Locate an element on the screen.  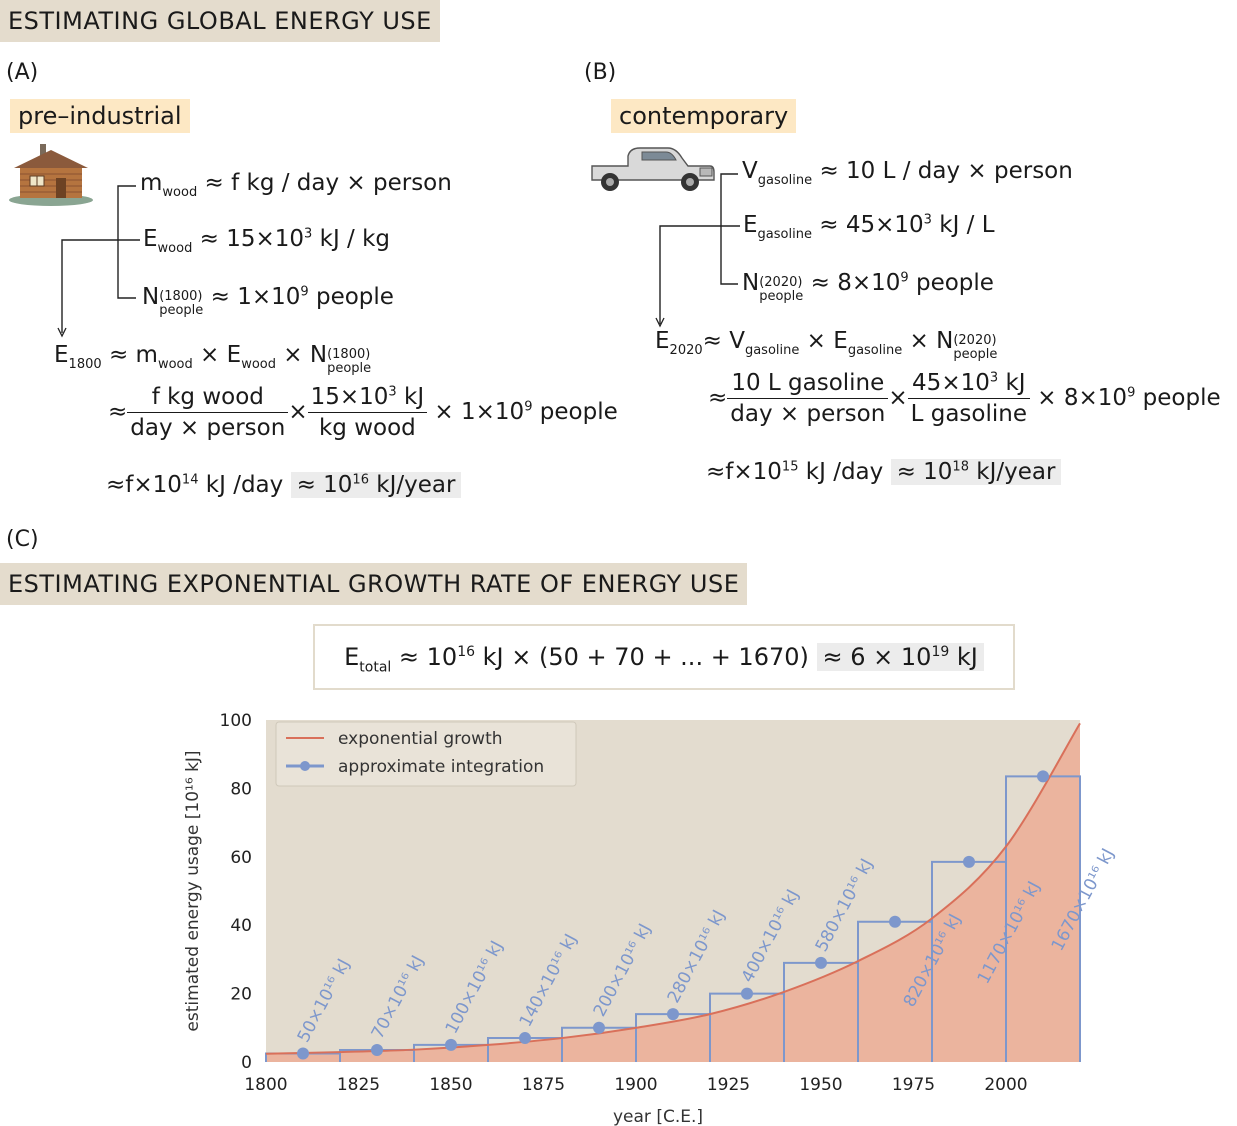
panel-a-connectors is located at coordinates (98, 261).